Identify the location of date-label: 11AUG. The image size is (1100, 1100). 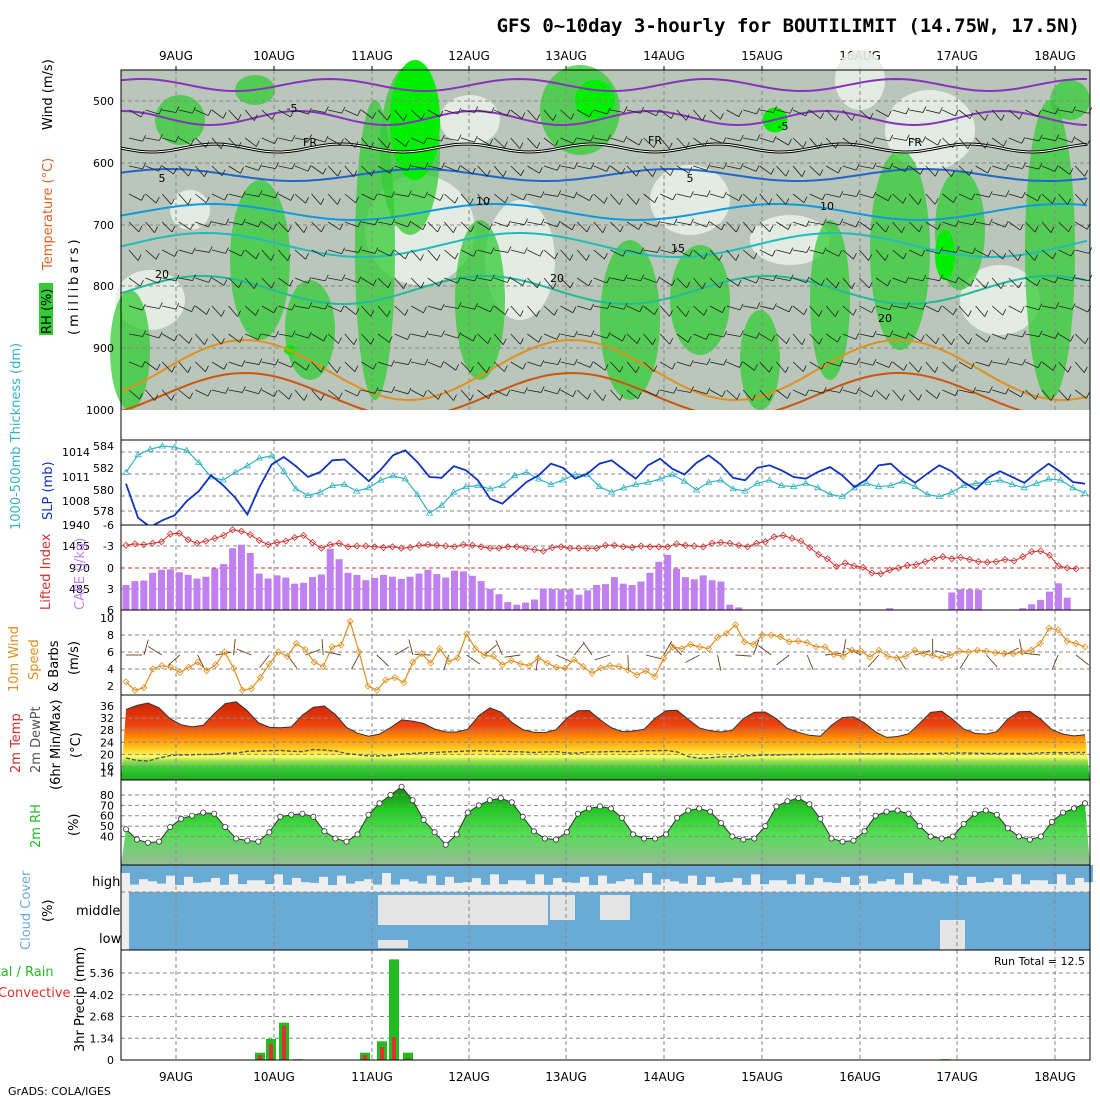
(372, 1077).